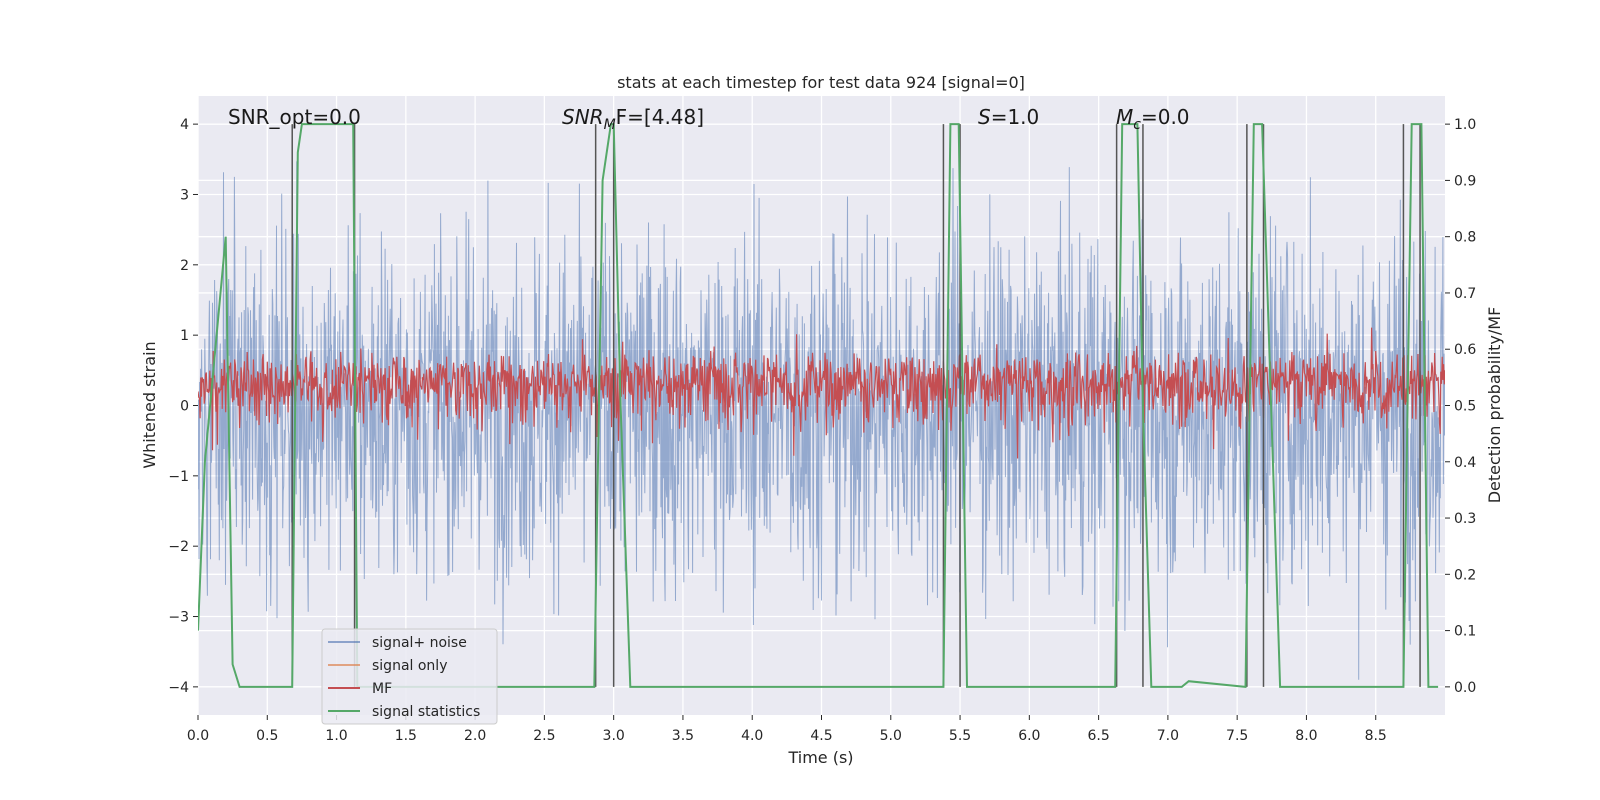 This screenshot has width=1600, height=800. I want to click on tick-label-y-left: 4, so click(184, 125).